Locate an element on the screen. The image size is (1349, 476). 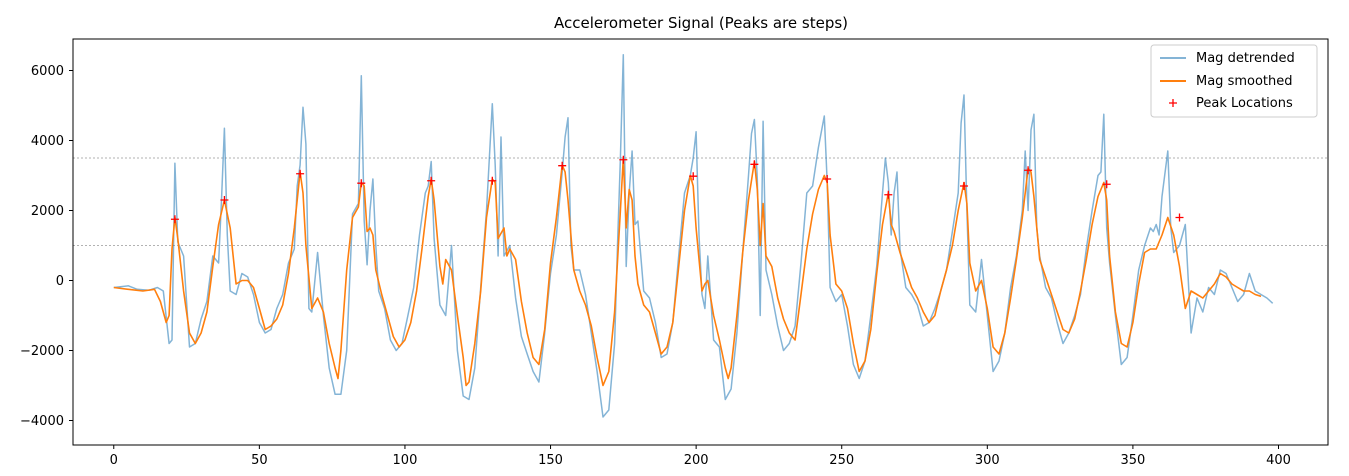
y-tick-label: 4000 is located at coordinates (47, 141).